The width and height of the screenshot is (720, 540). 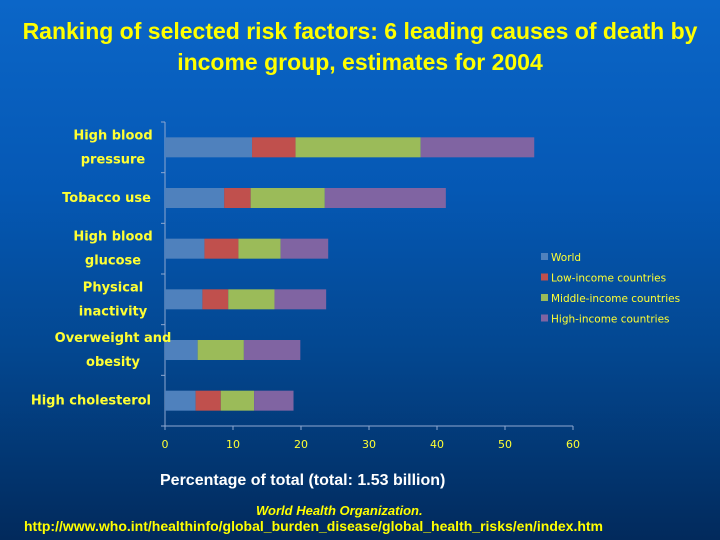 I want to click on x-tick-label: 50, so click(x=505, y=444).